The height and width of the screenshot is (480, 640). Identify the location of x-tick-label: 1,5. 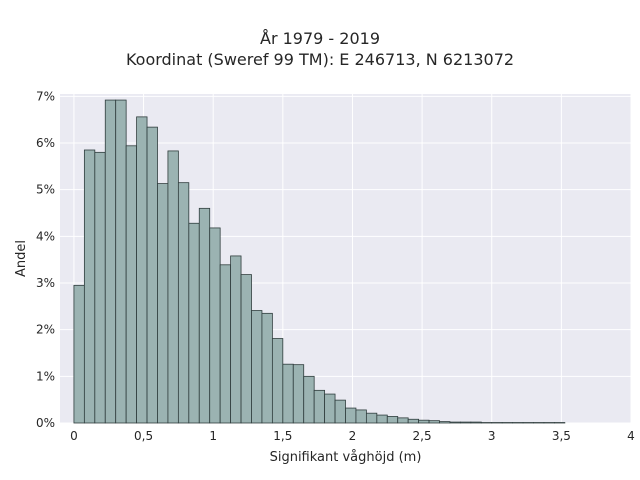
(282, 436).